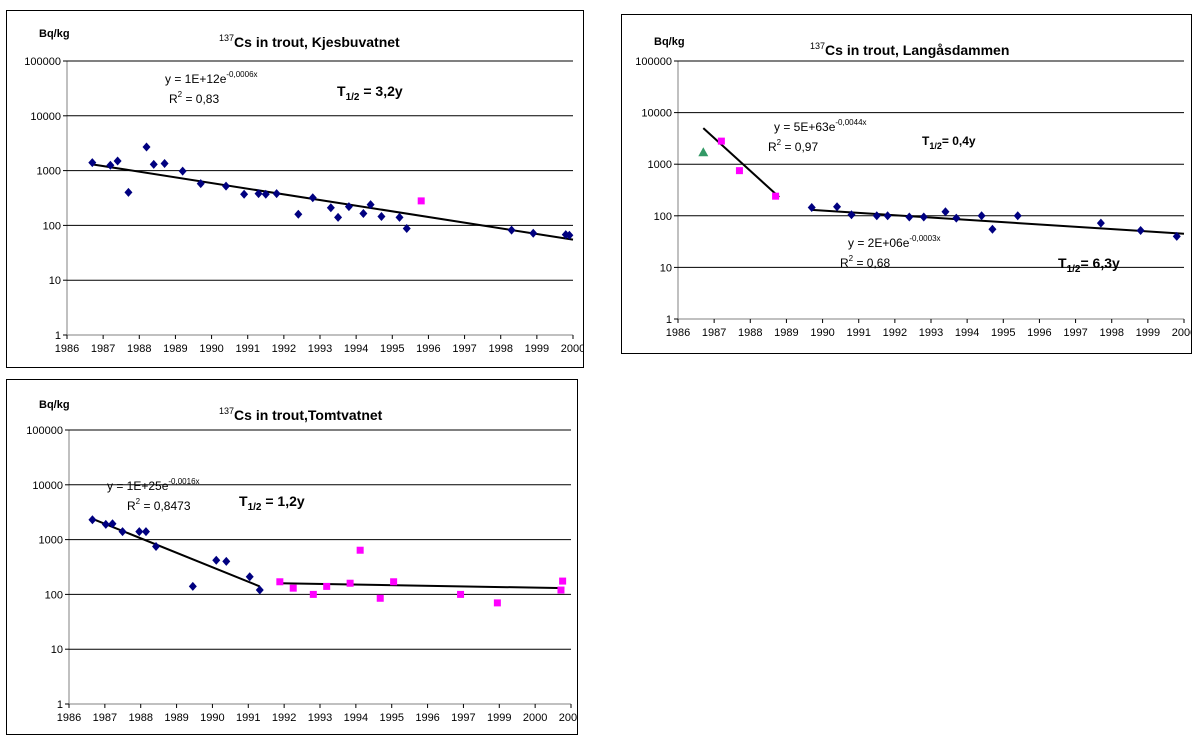 Image resolution: width=1200 pixels, height=736 pixels. Describe the element at coordinates (572, 349) in the screenshot. I see `x-tick-label: 2000` at that location.